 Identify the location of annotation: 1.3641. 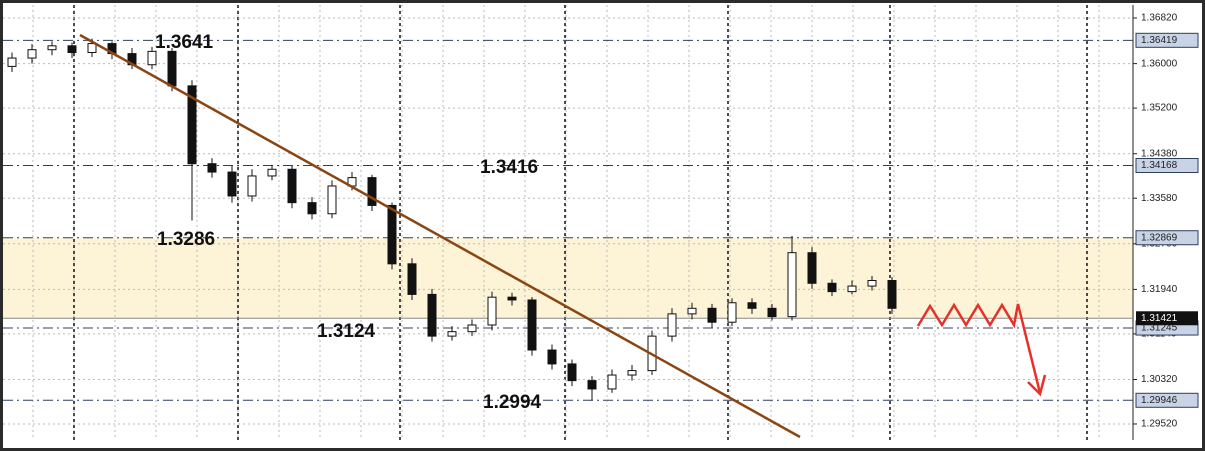
(184, 42).